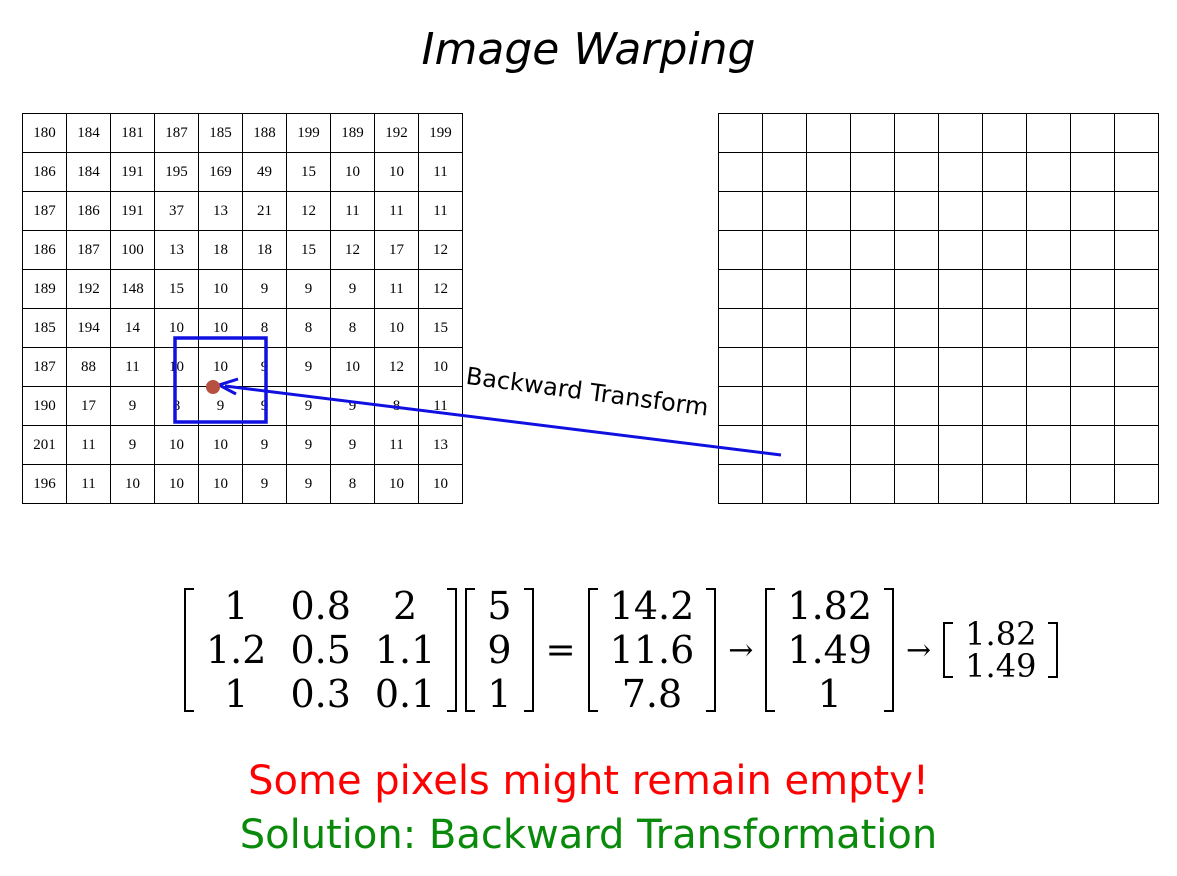  I want to click on vector-cell: 7.8, so click(652, 694).